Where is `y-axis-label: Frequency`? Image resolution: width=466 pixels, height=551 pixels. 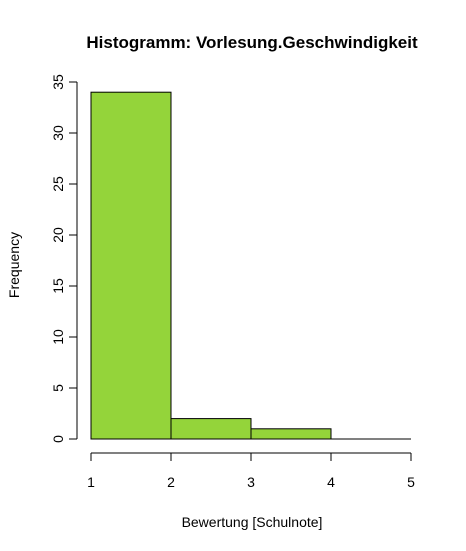
y-axis-label: Frequency is located at coordinates (14, 265).